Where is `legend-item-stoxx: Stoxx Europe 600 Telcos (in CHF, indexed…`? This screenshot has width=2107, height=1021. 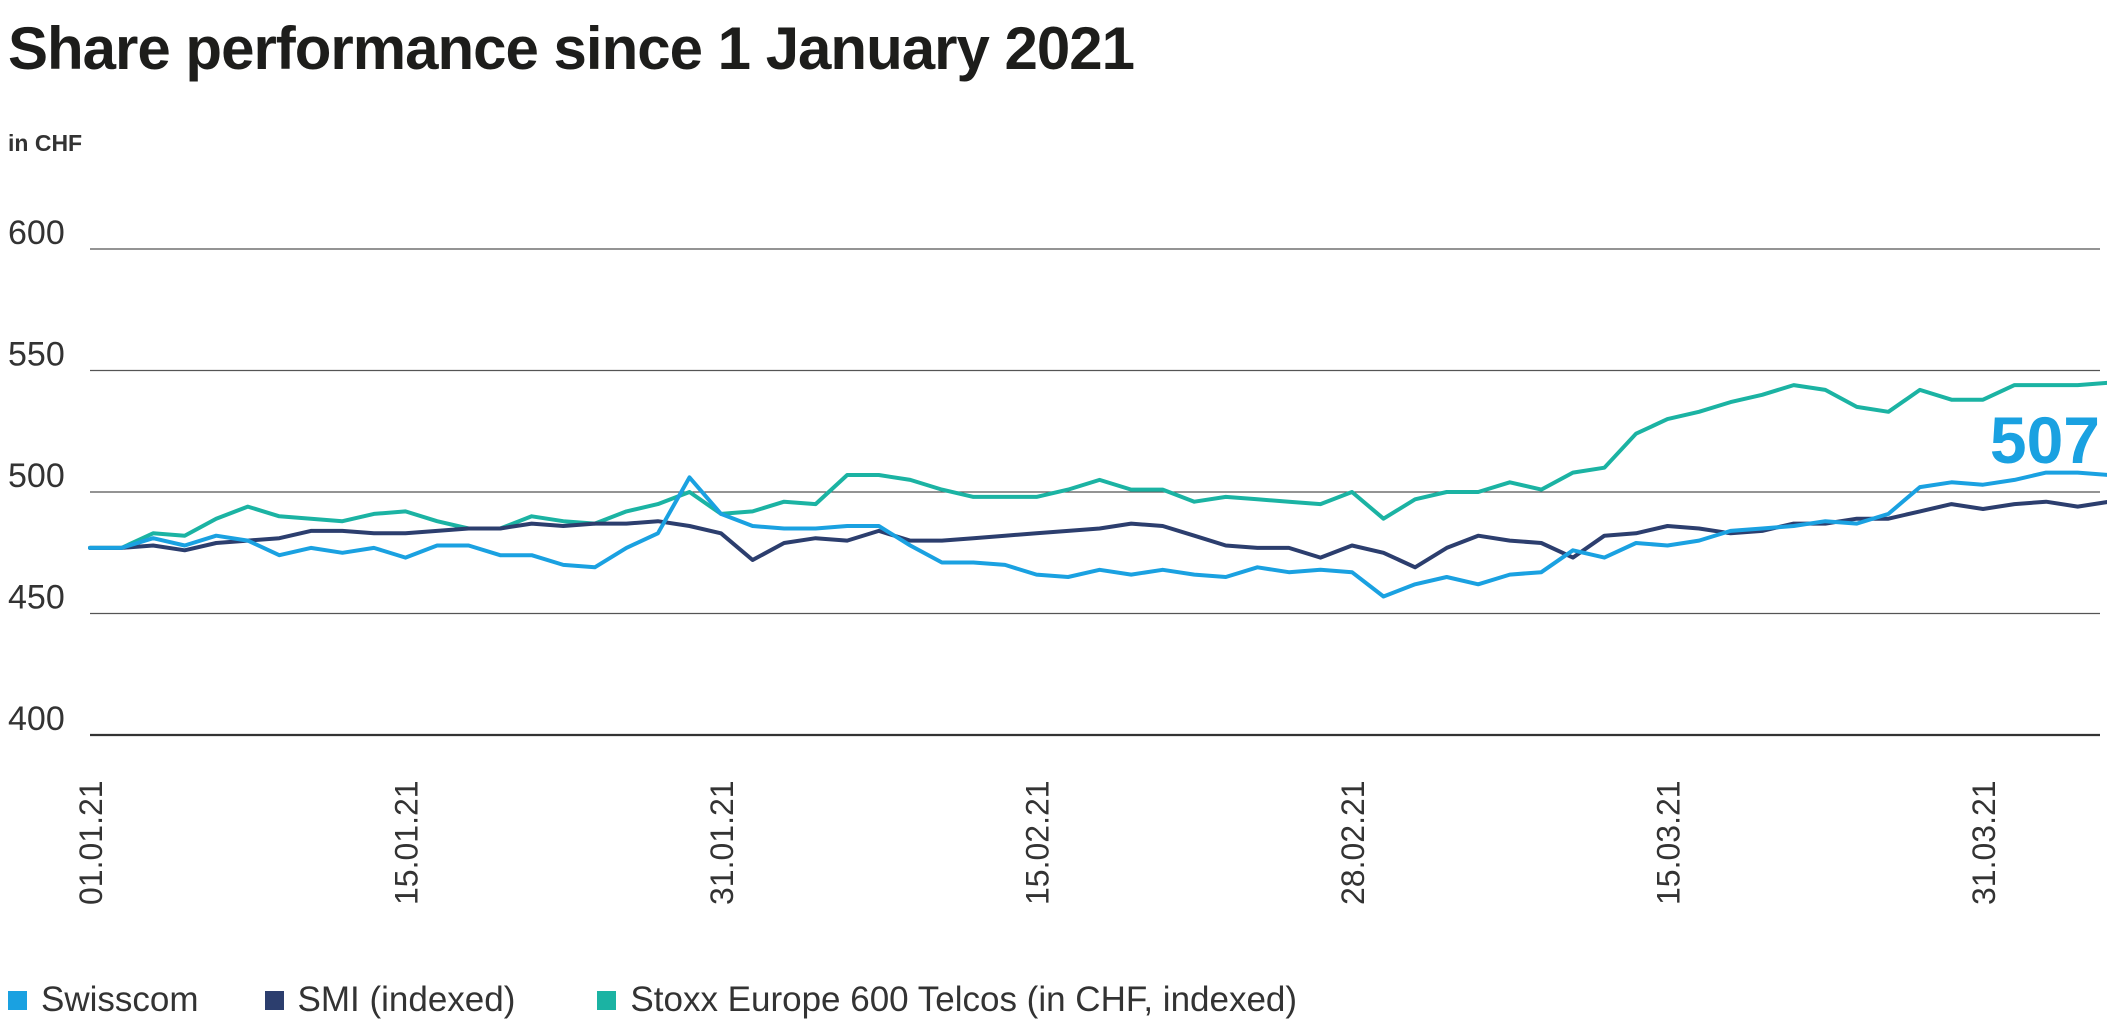 legend-item-stoxx: Stoxx Europe 600 Telcos (in CHF, indexed… is located at coordinates (947, 1000).